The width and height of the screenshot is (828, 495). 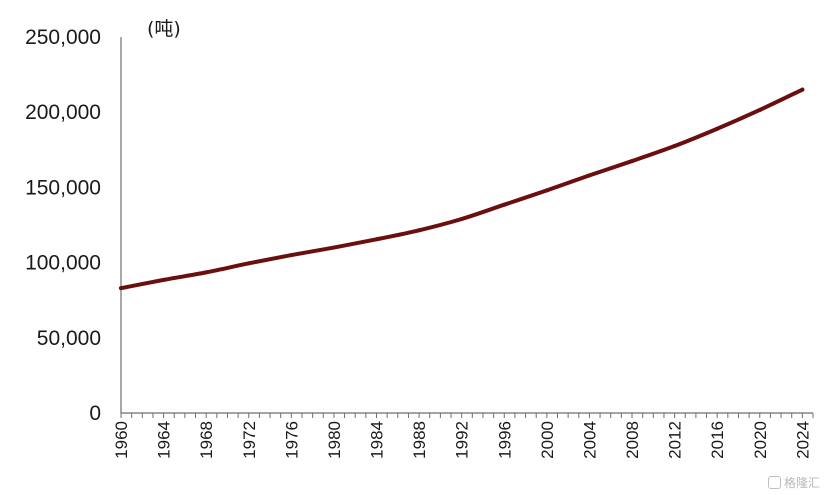 I want to click on y-tick-label: 250,000, so click(x=63, y=37).